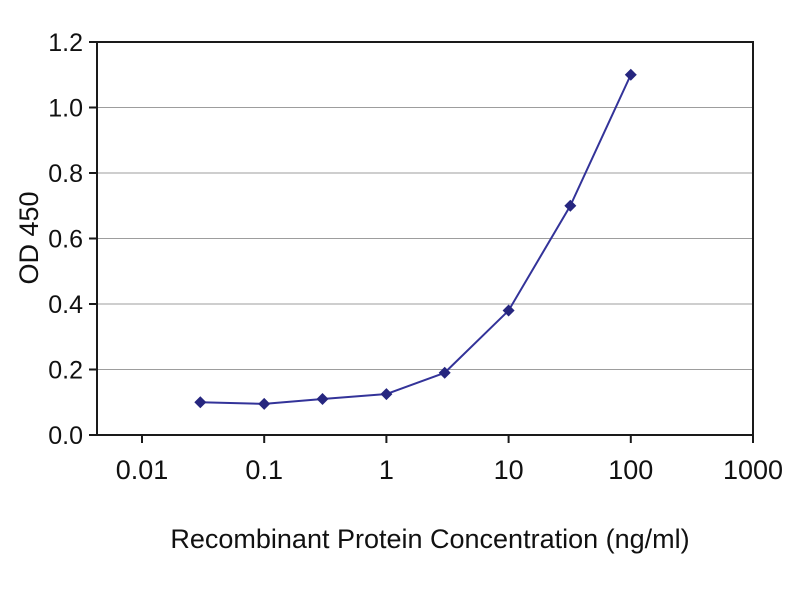  What do you see at coordinates (65, 240) in the screenshot?
I see `svg-text: 0.6` at bounding box center [65, 240].